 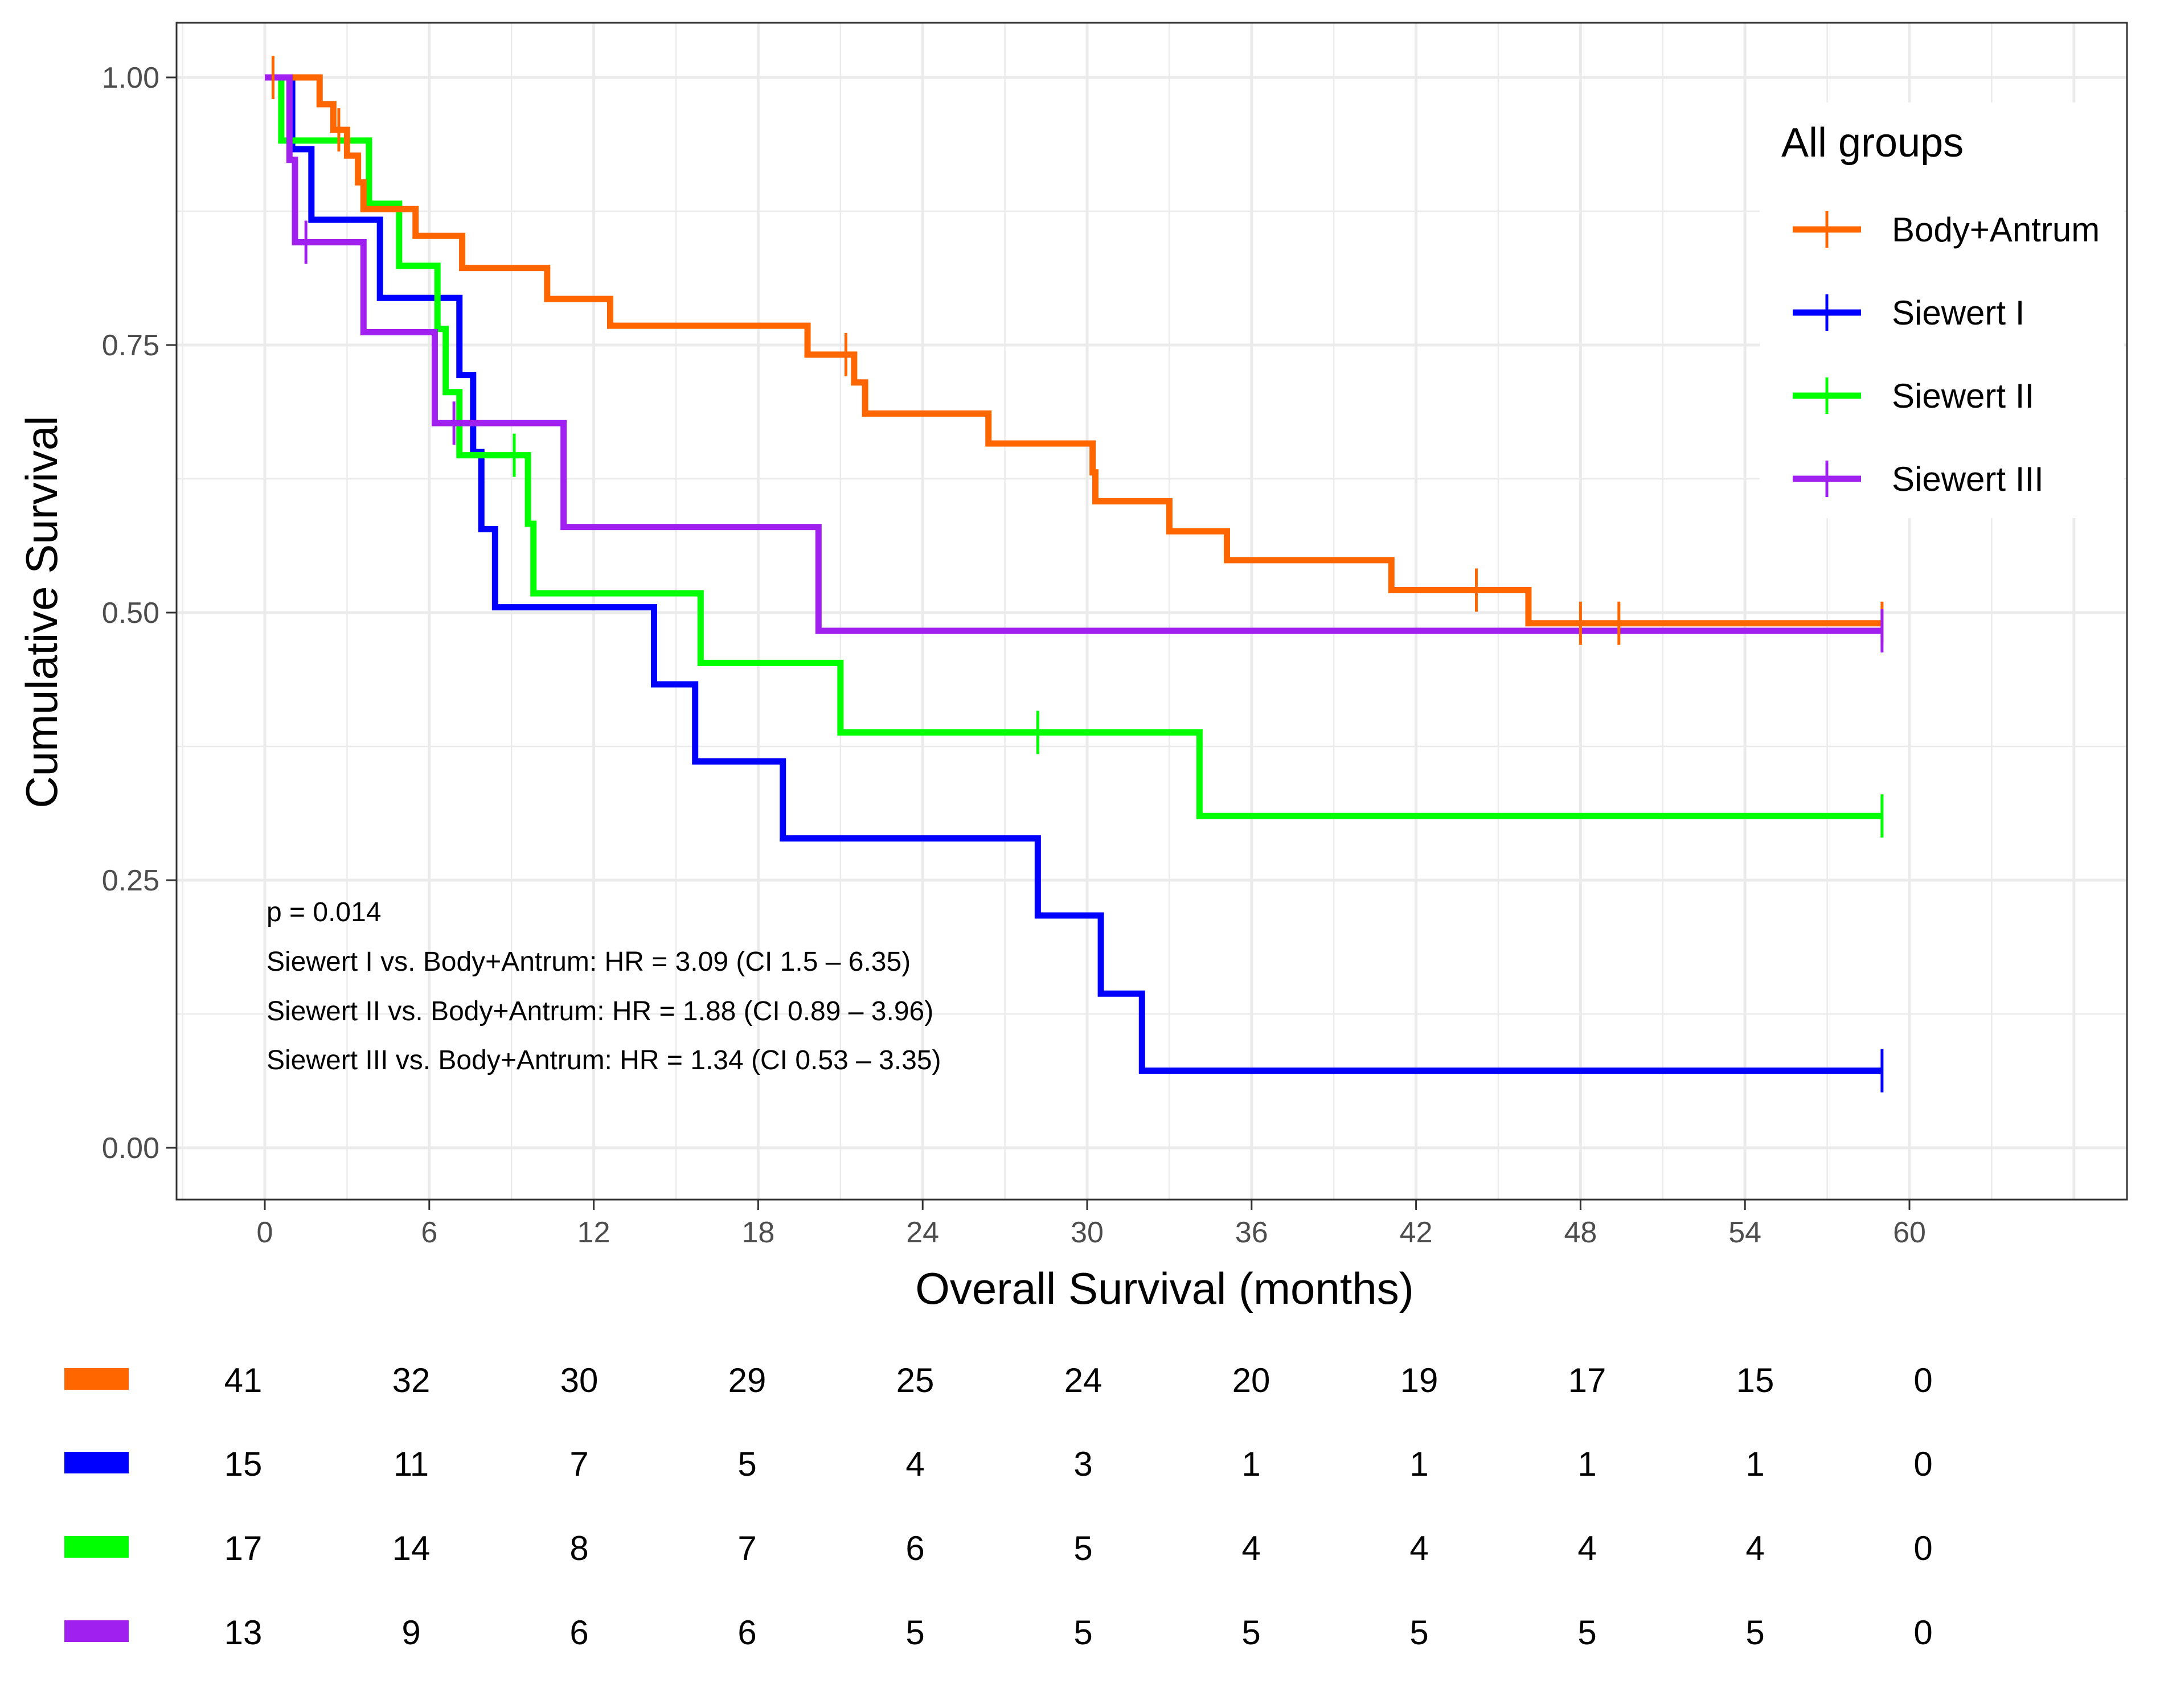 What do you see at coordinates (131, 880) in the screenshot?
I see `y-tick-label: 0.25` at bounding box center [131, 880].